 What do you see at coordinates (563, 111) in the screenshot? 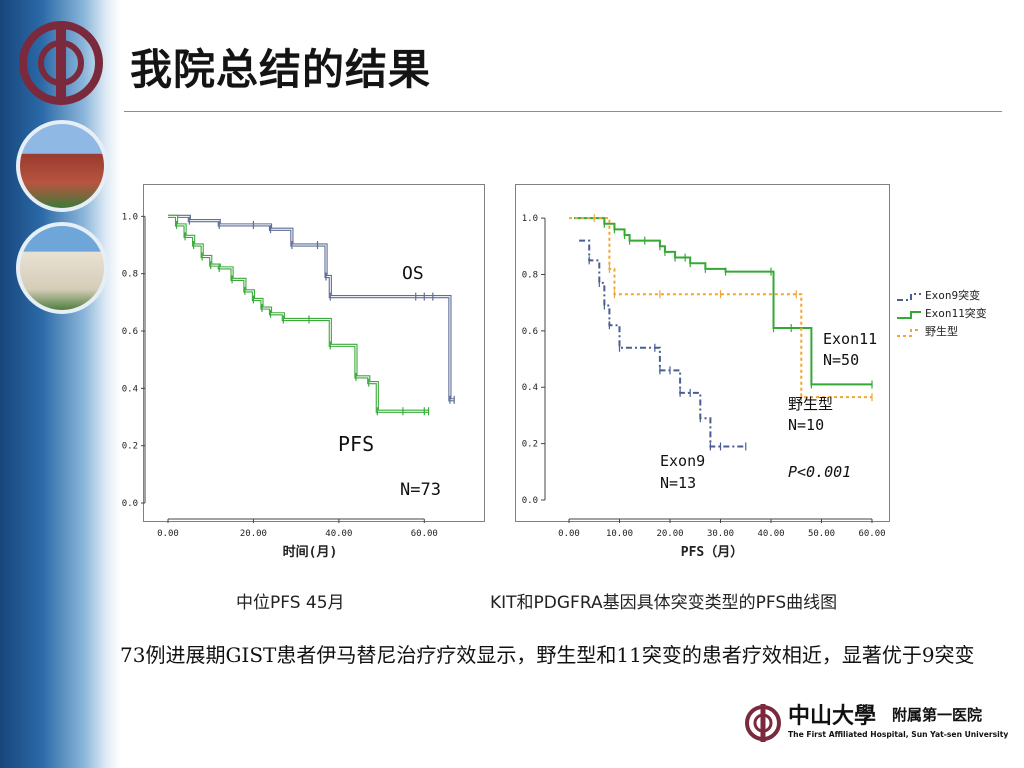
I see `title-divider` at bounding box center [563, 111].